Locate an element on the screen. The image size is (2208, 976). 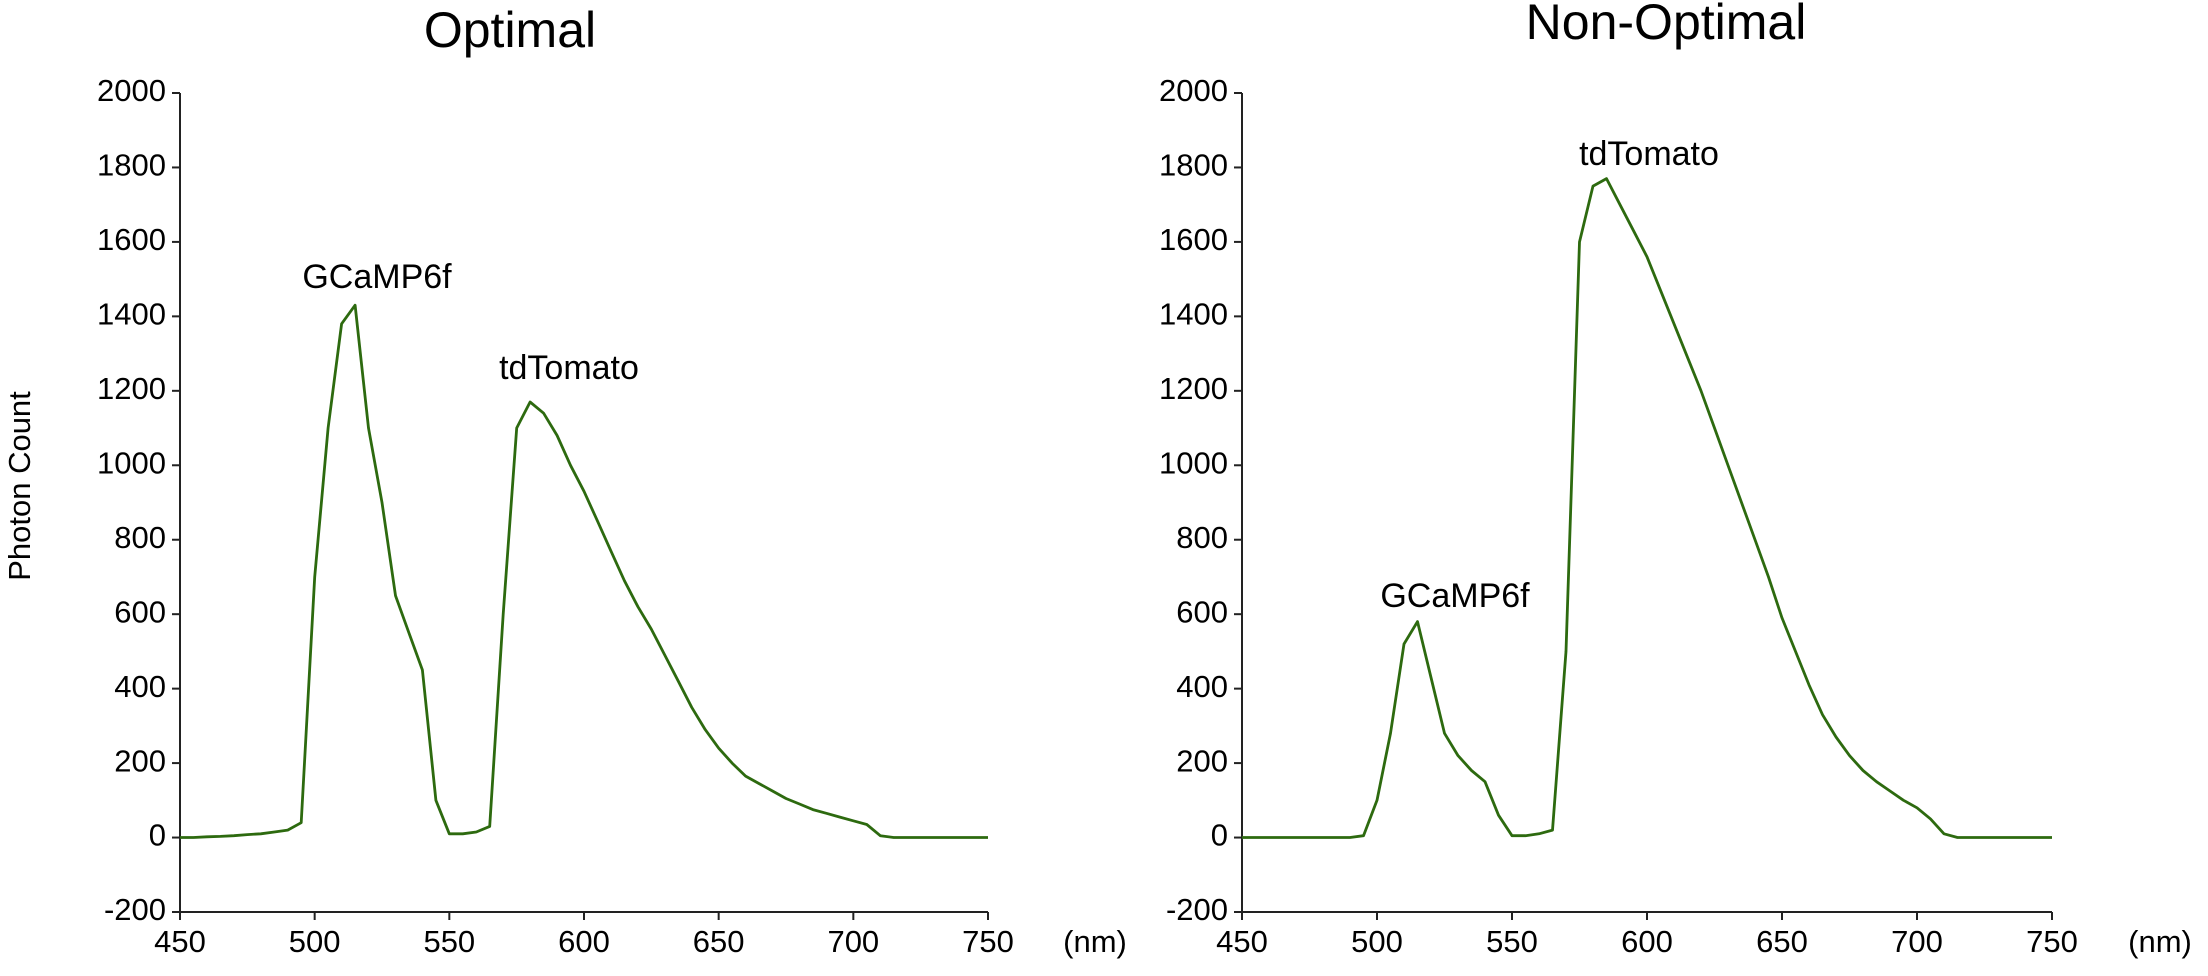
chart-title: Non-Optimal is located at coordinates (1666, 25).